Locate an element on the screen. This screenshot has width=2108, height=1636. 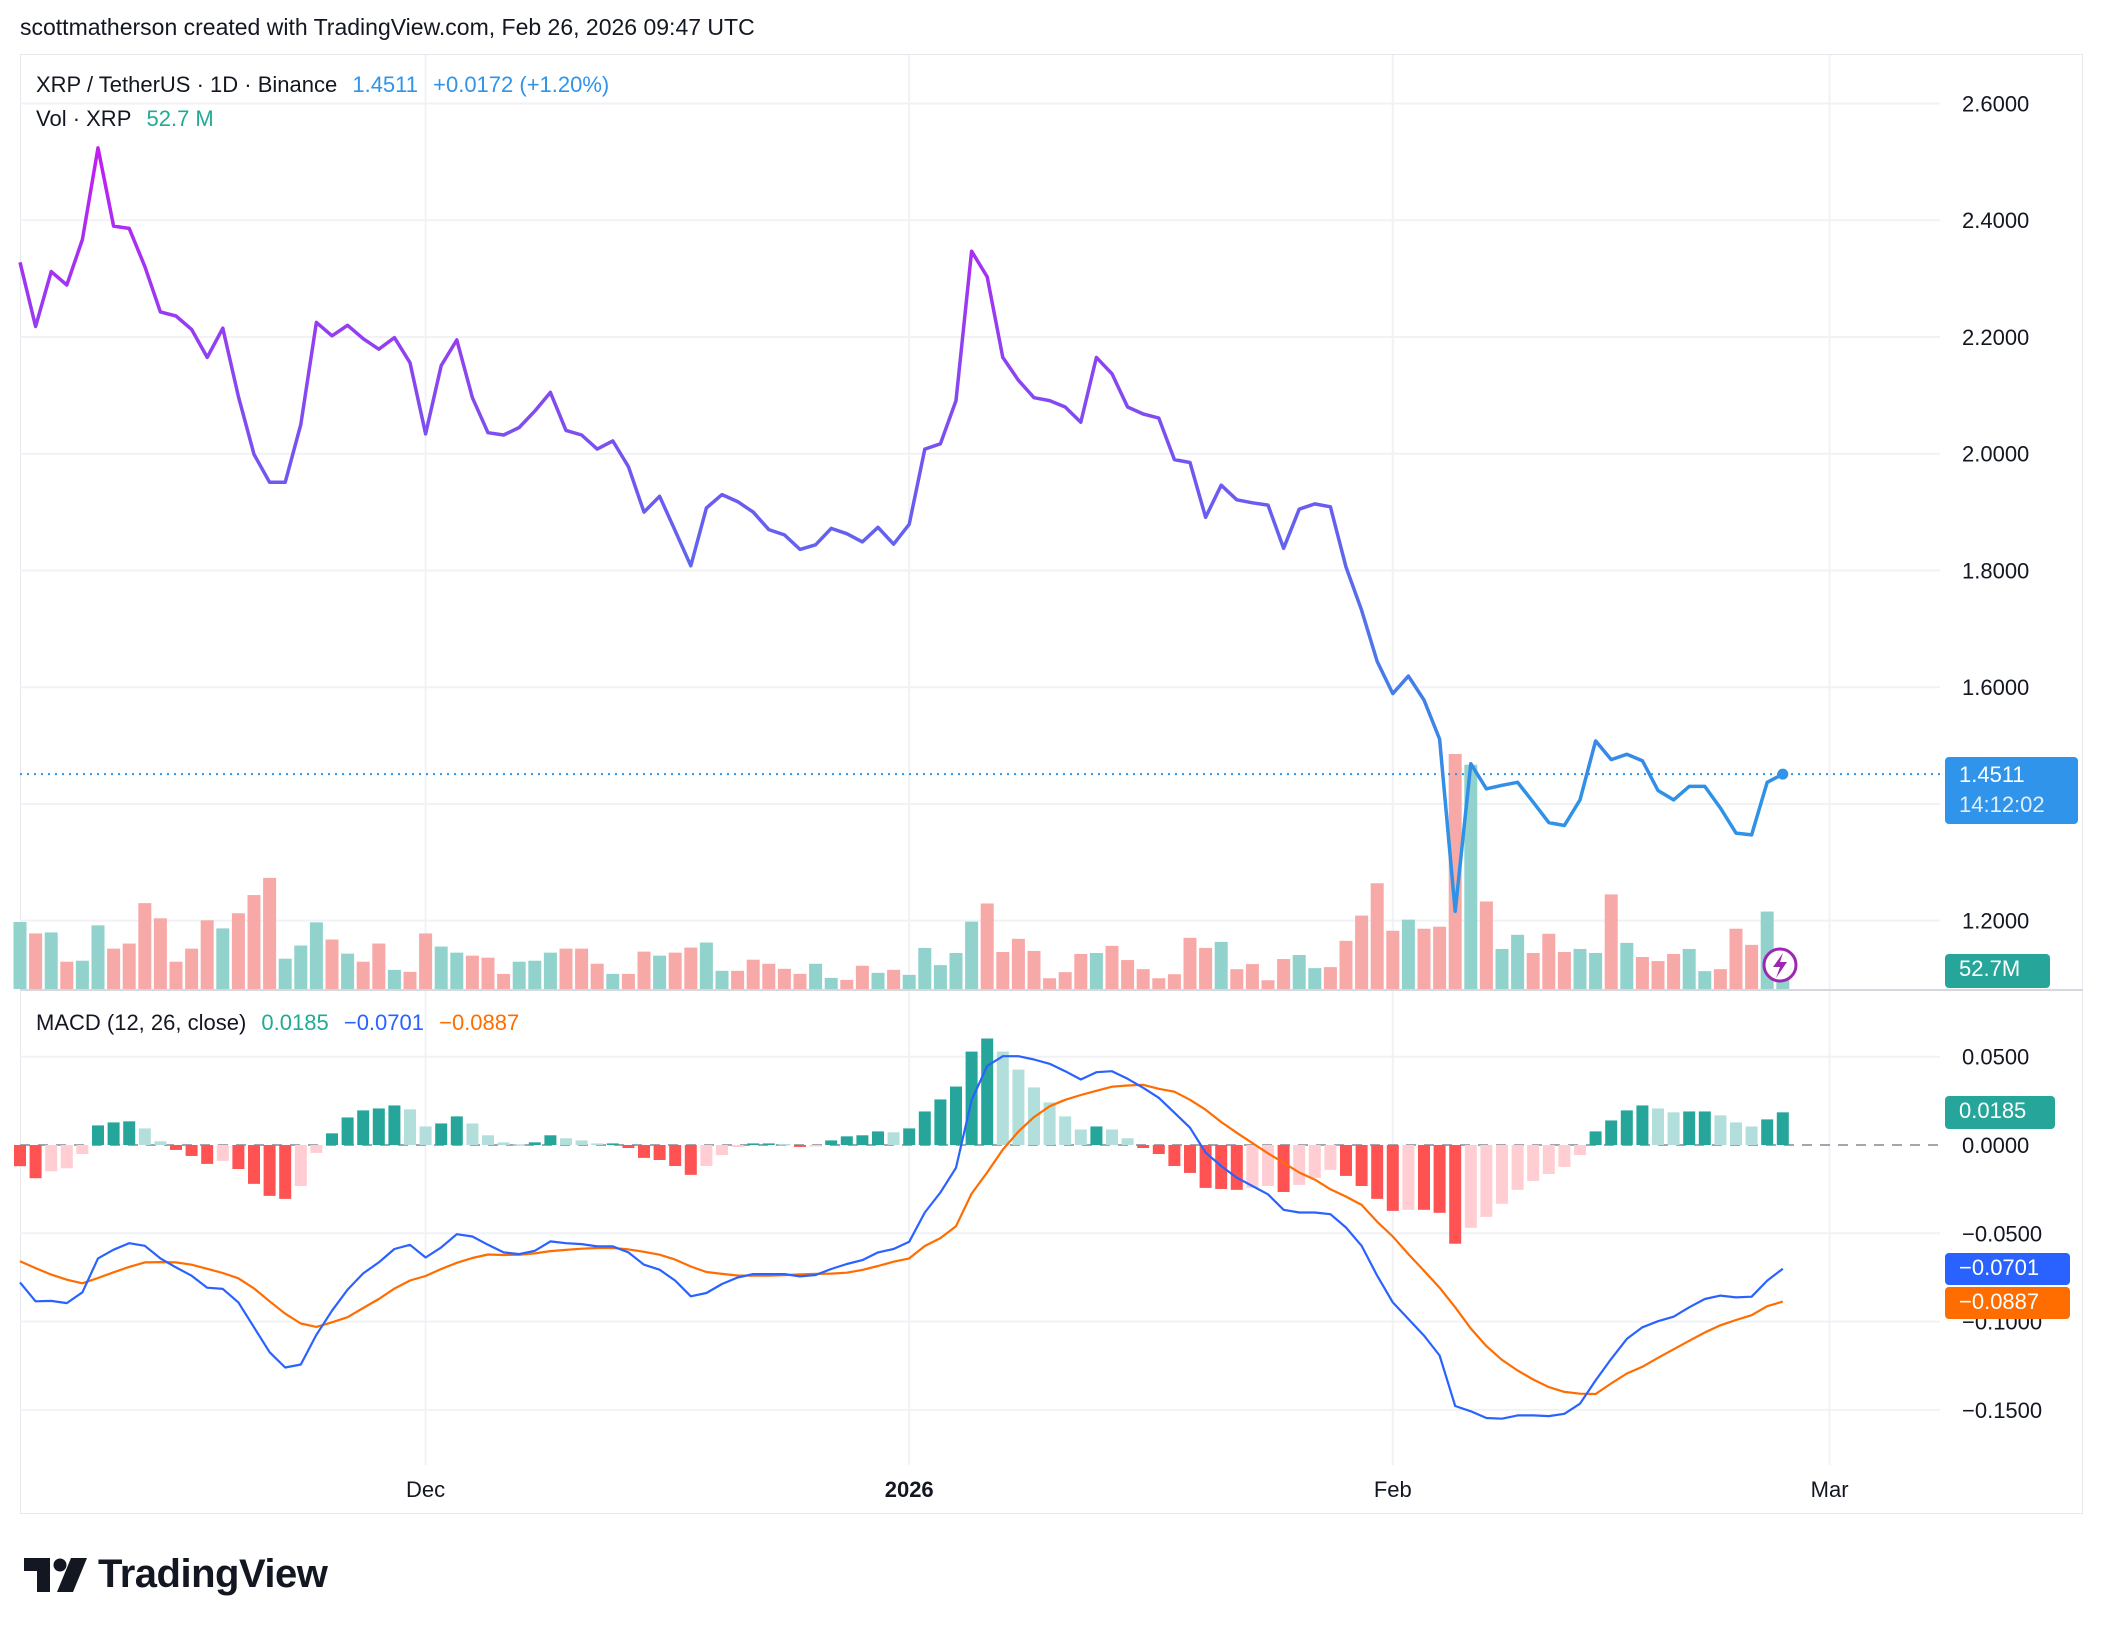
tradingview-logo-icon is located at coordinates (55, 1574).